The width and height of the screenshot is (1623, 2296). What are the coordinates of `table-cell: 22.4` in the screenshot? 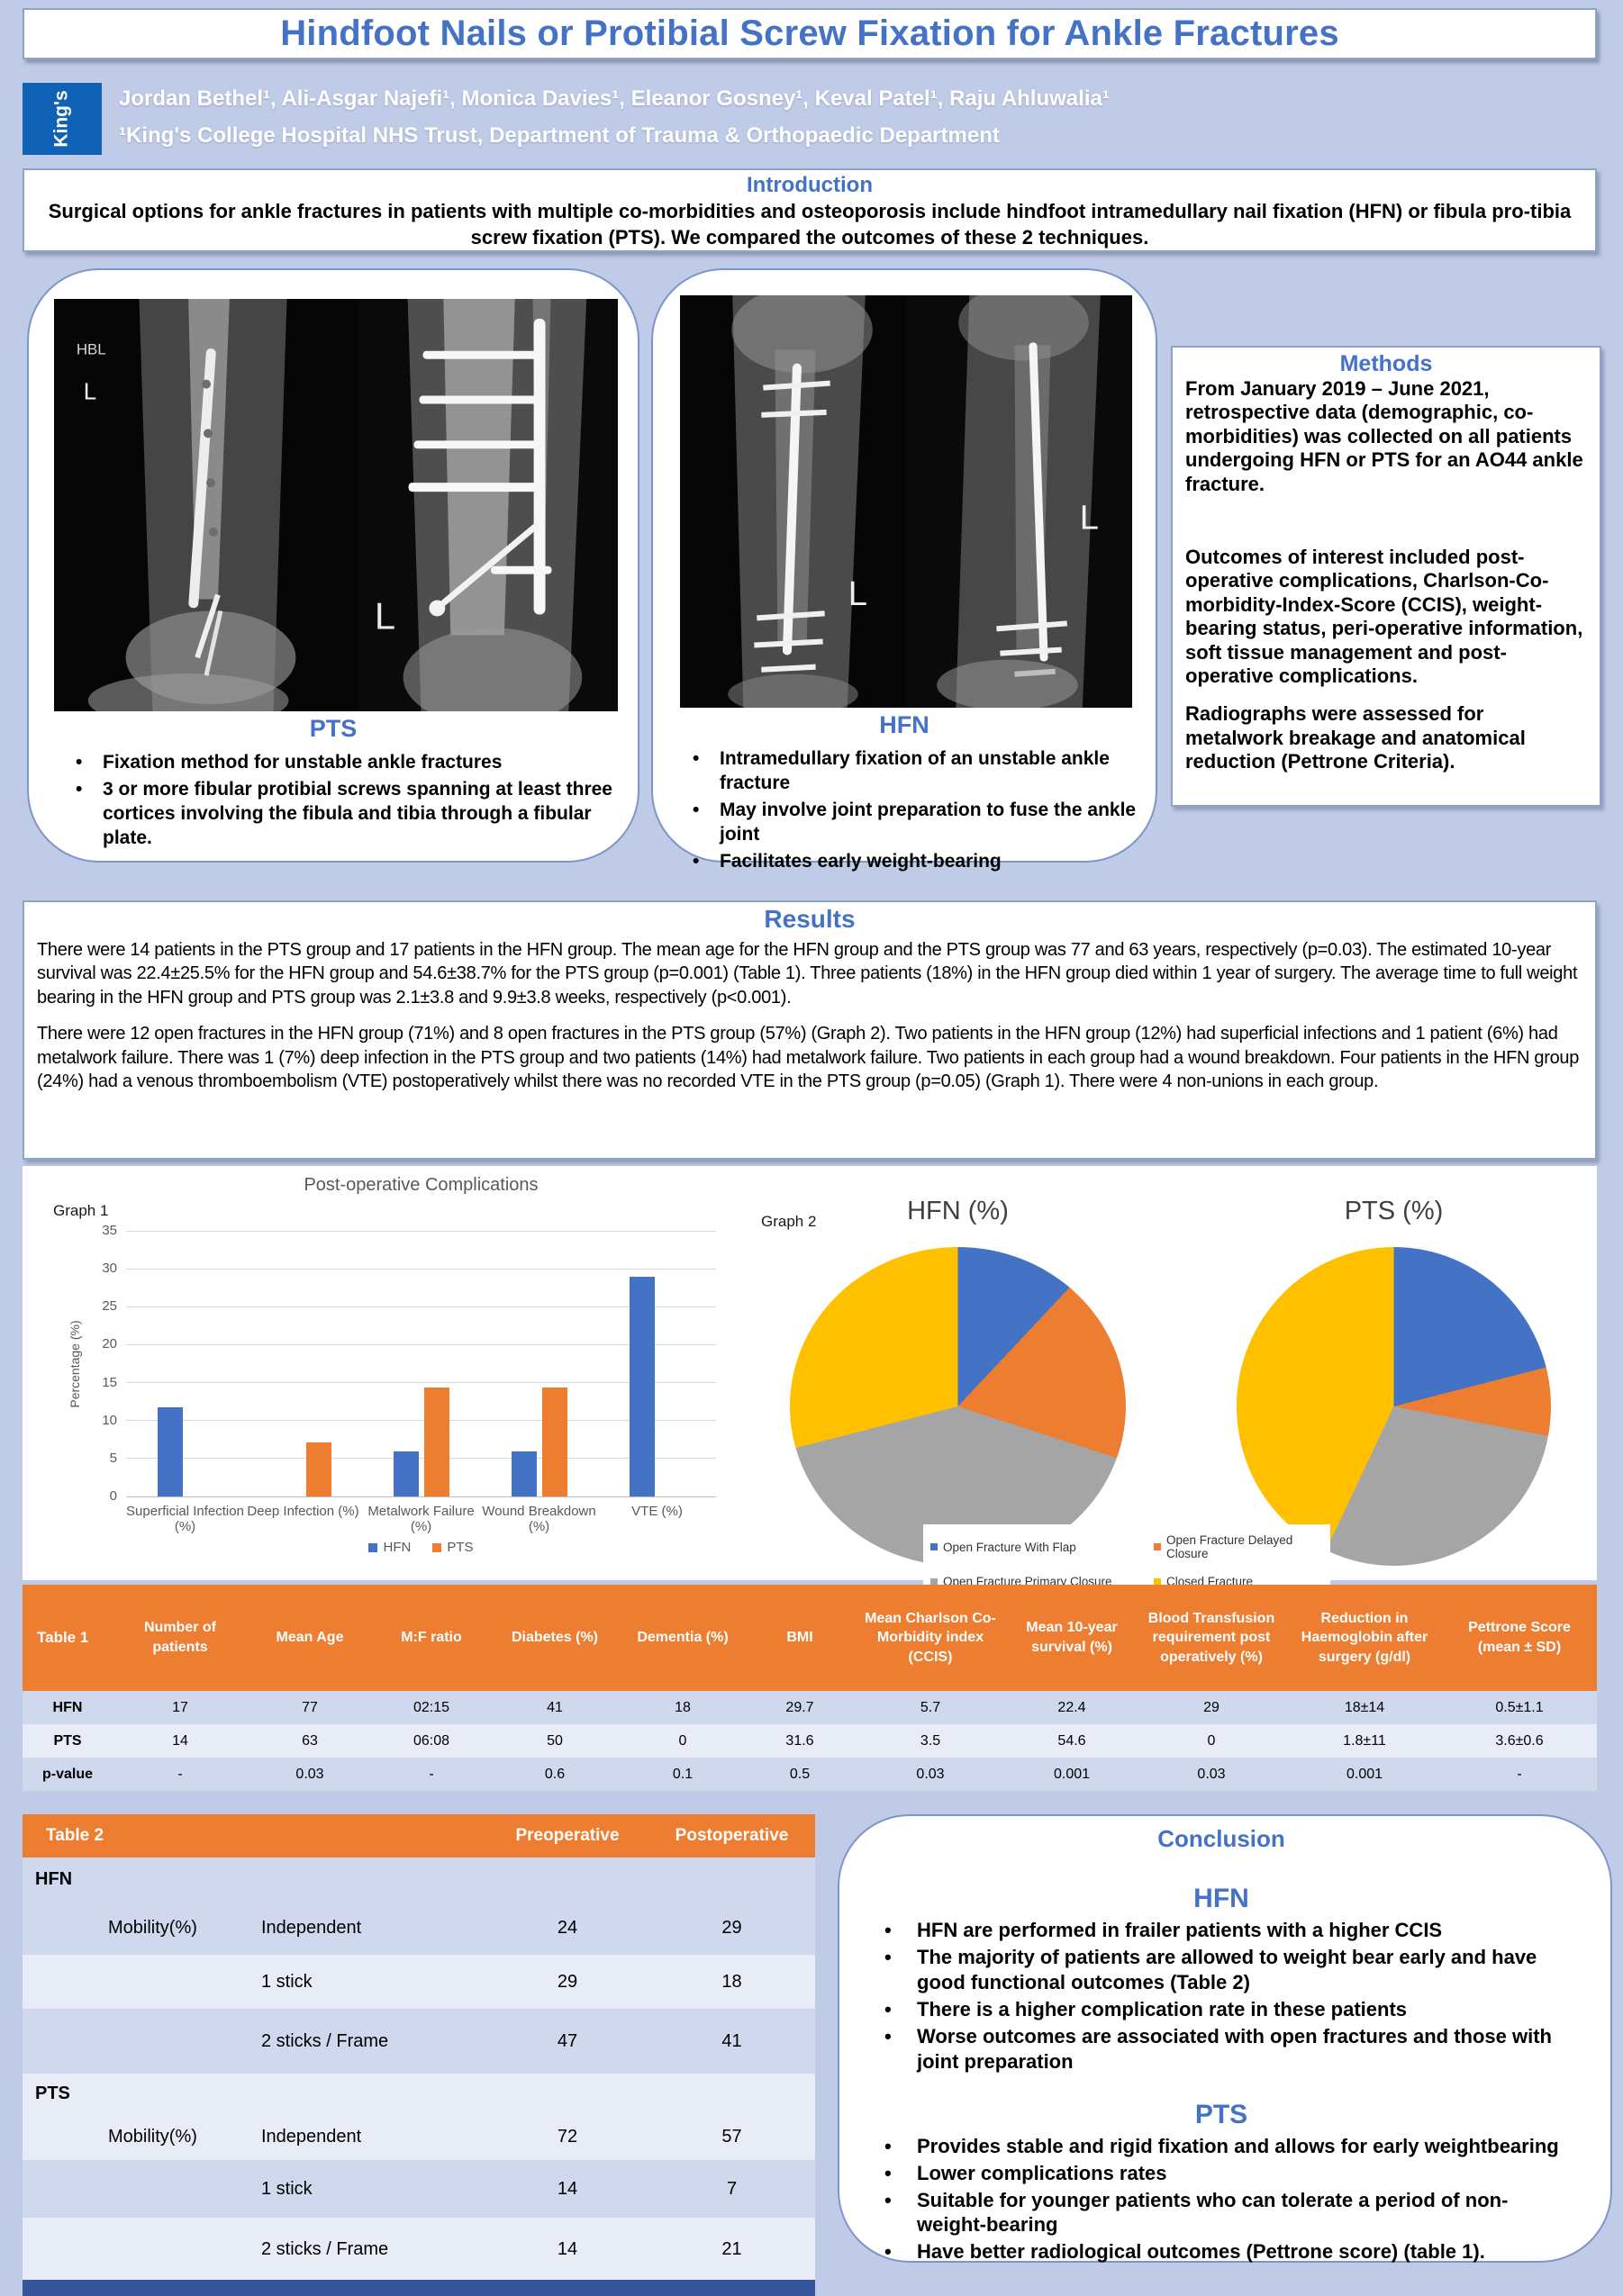 It's located at (1071, 1707).